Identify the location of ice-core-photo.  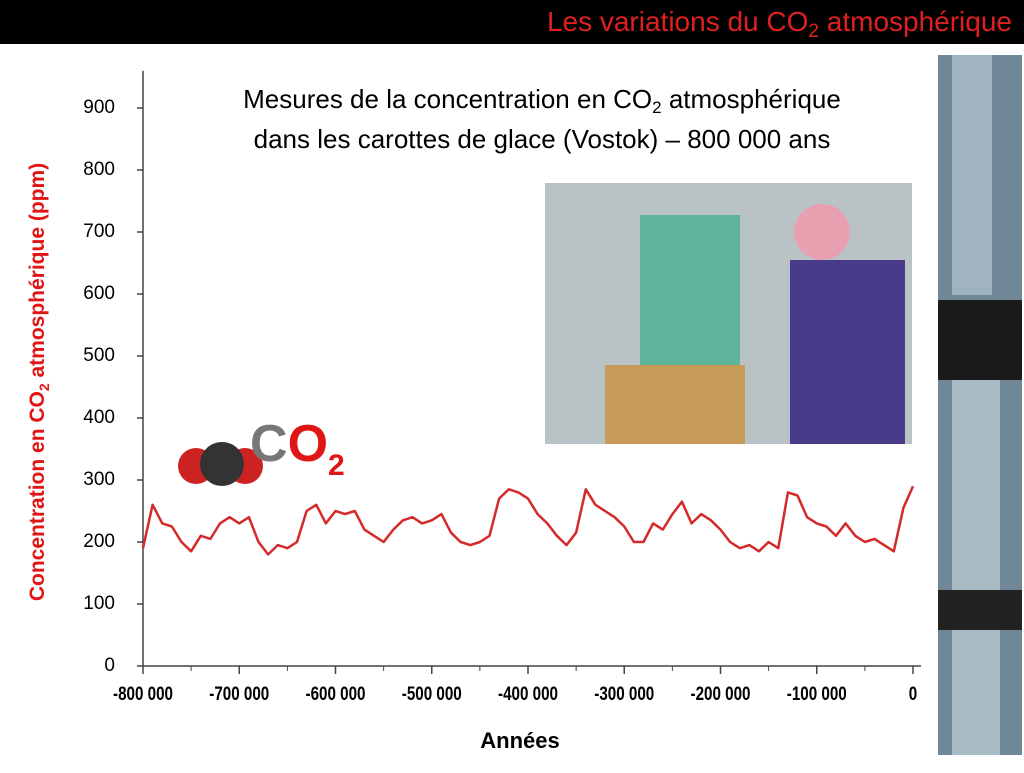
(980, 405).